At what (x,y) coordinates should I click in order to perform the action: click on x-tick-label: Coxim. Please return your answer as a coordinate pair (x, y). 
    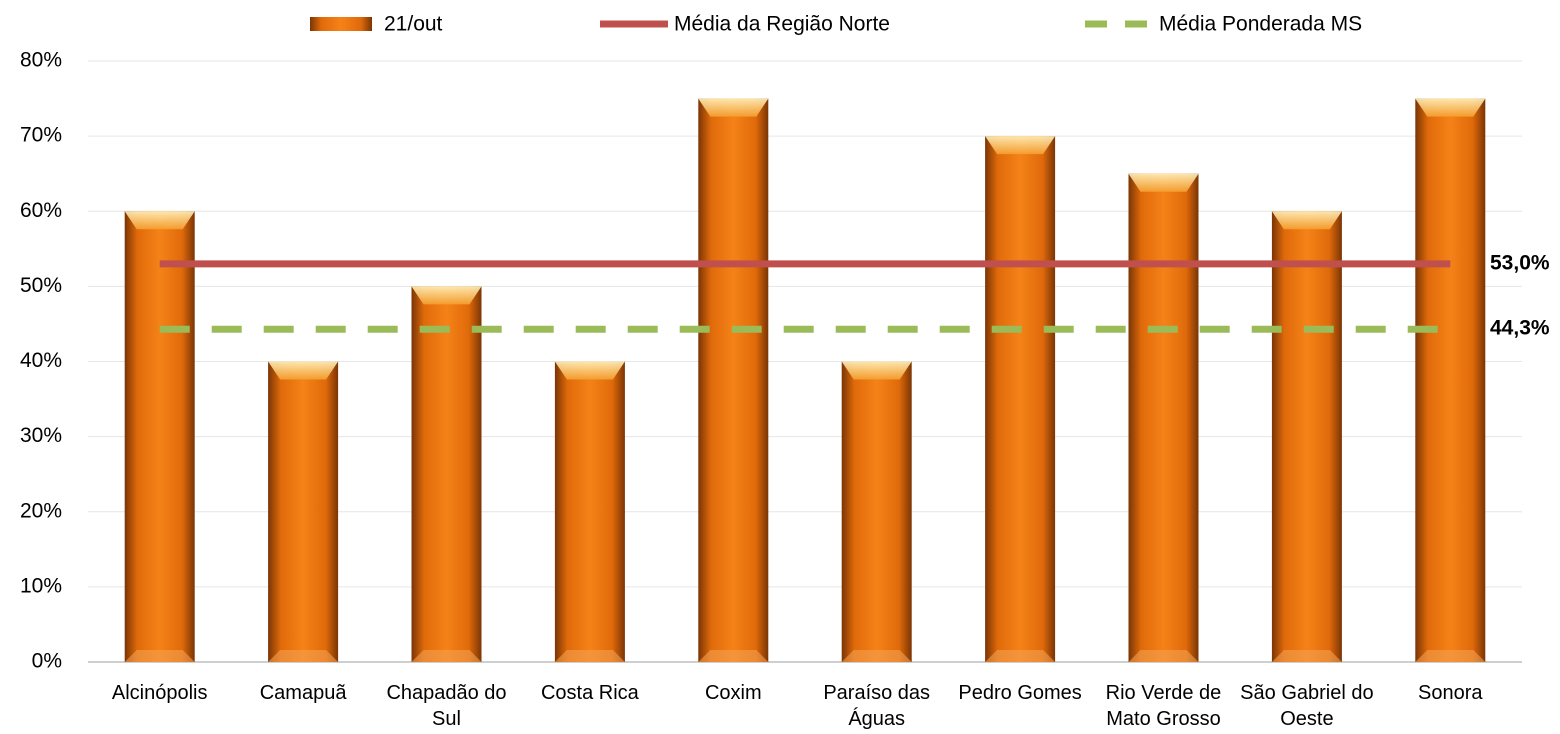
    Looking at the image, I should click on (733, 693).